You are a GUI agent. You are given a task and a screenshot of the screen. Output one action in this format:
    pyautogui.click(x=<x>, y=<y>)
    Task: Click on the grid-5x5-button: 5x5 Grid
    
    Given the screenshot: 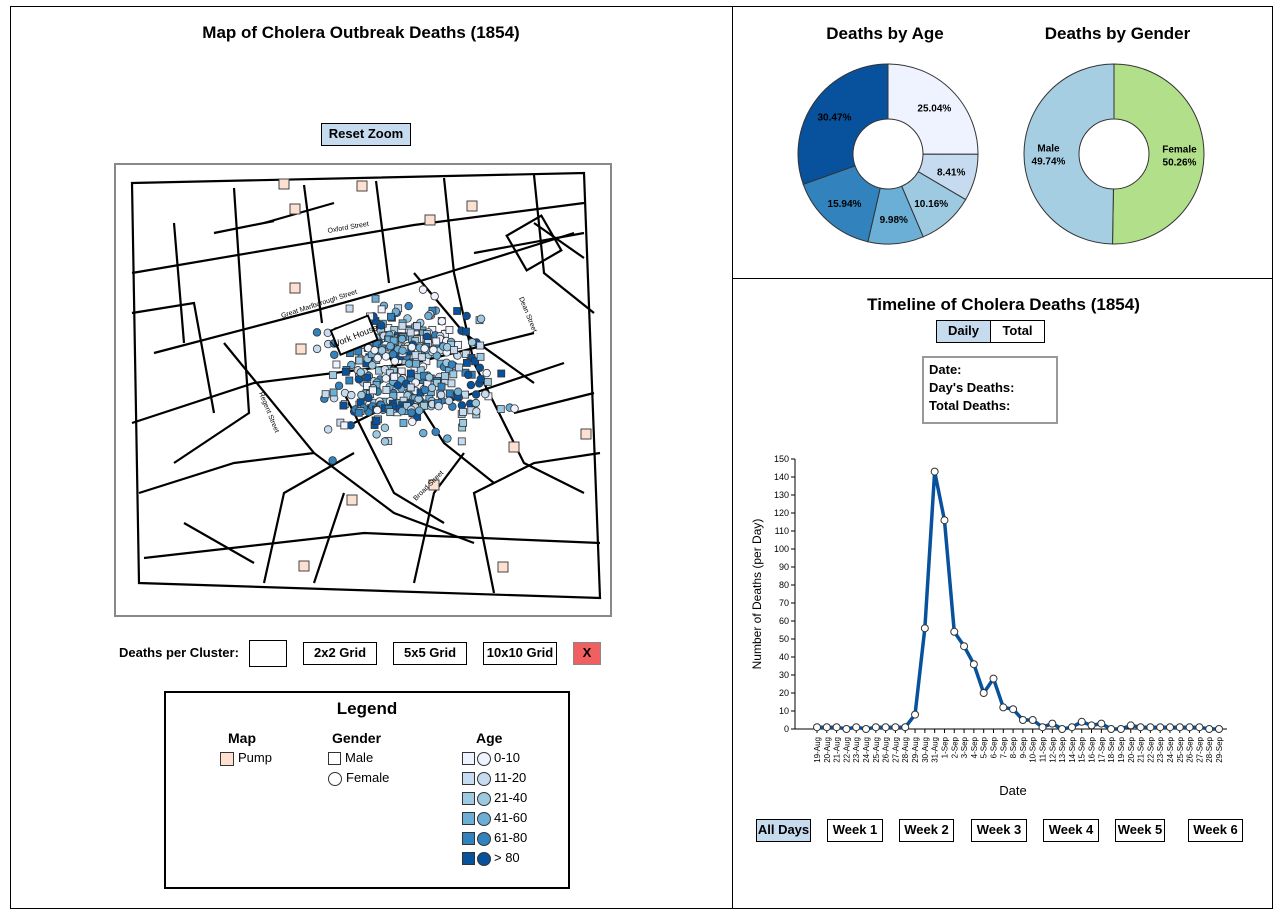 What is the action you would take?
    pyautogui.click(x=430, y=653)
    